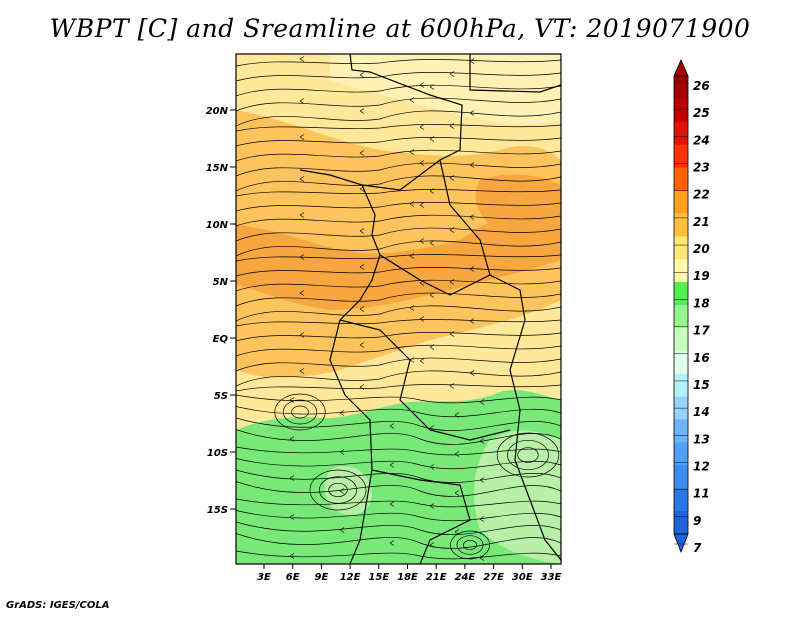  What do you see at coordinates (701, 494) in the screenshot?
I see `colorbar-label: 11` at bounding box center [701, 494].